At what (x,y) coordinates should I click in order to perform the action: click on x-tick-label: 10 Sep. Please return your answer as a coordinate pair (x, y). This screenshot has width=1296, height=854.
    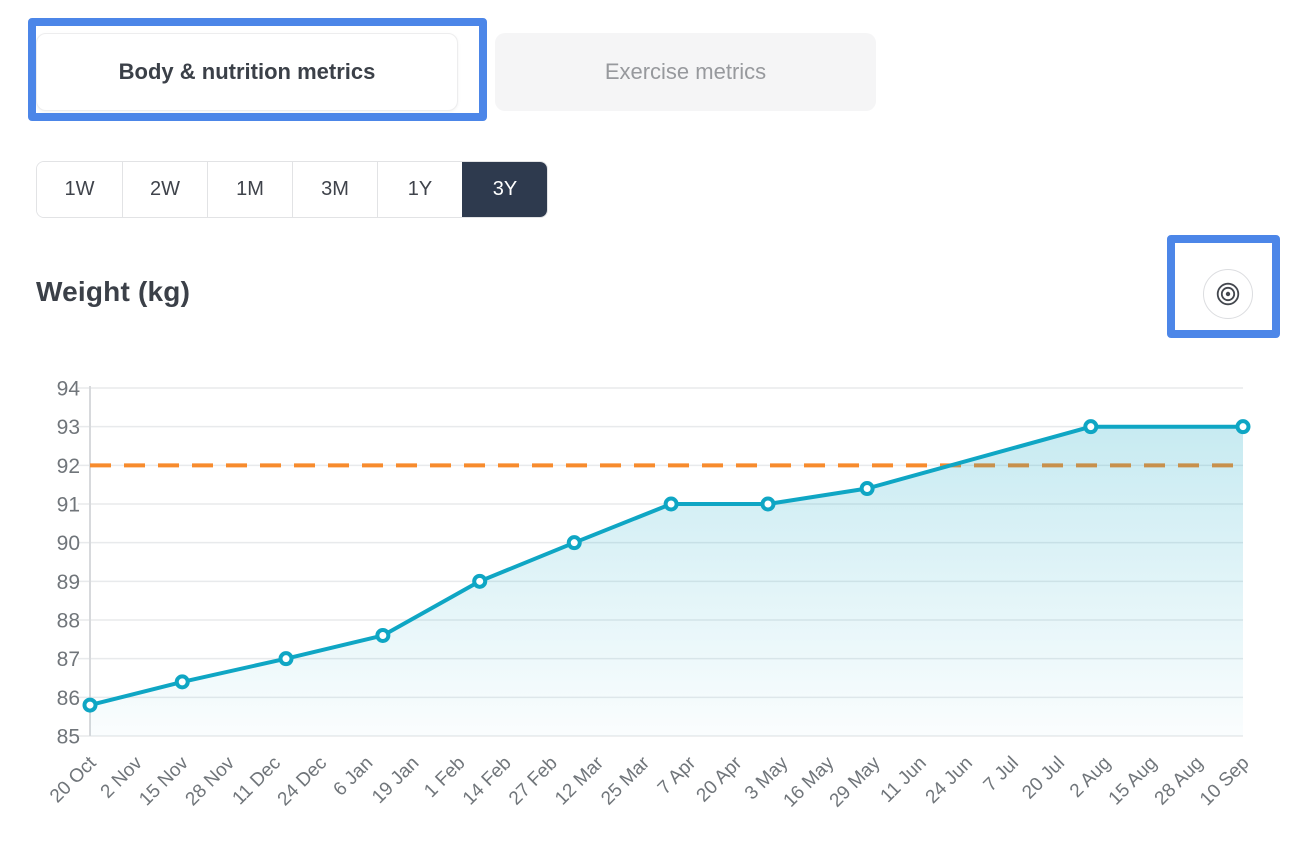
    Looking at the image, I should click on (1224, 781).